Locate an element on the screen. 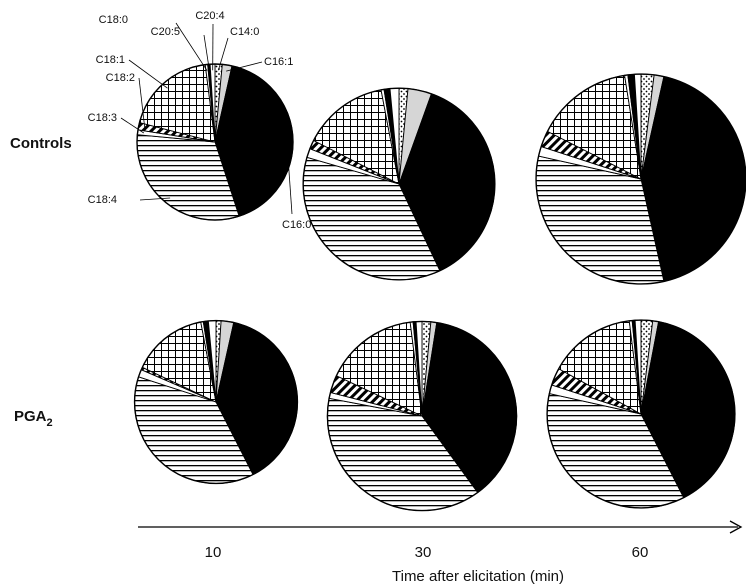 Image resolution: width=746 pixels, height=585 pixels. callout-label-c16-0: C16:0 is located at coordinates (296, 225).